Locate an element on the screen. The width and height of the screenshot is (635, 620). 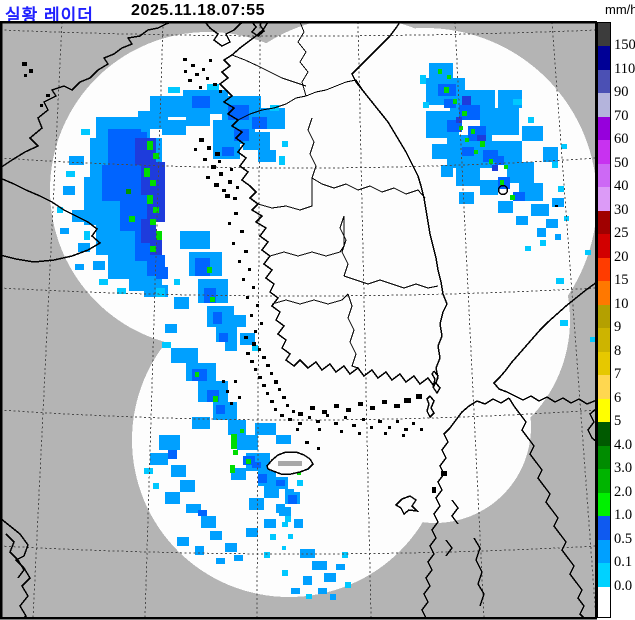
legend-label: 150 is located at coordinates (624, 45).